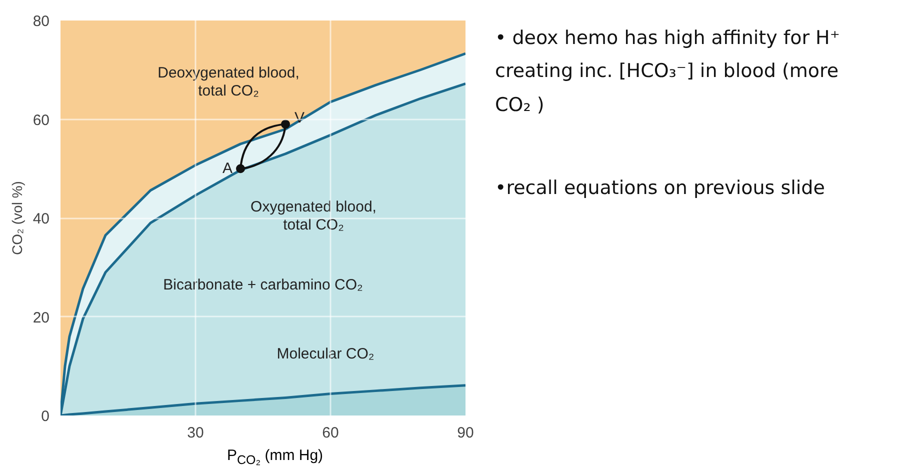  I want to click on x-tick-label: 30, so click(195, 433).